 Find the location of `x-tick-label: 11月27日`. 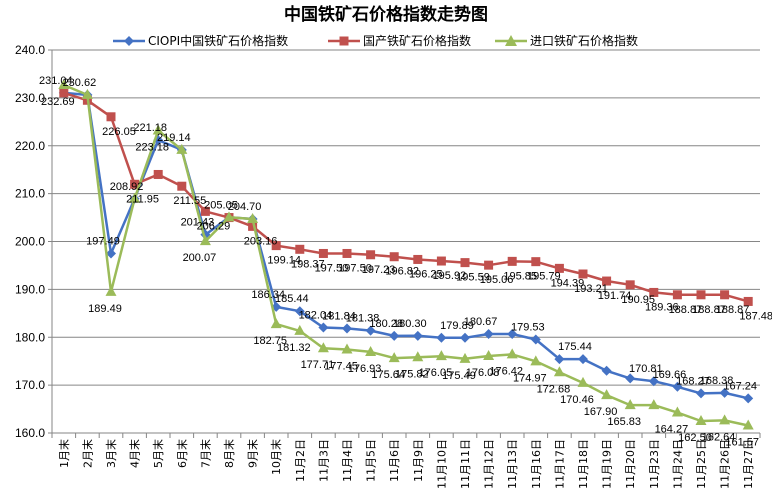

x-tick-label: 11月27日 is located at coordinates (748, 464).